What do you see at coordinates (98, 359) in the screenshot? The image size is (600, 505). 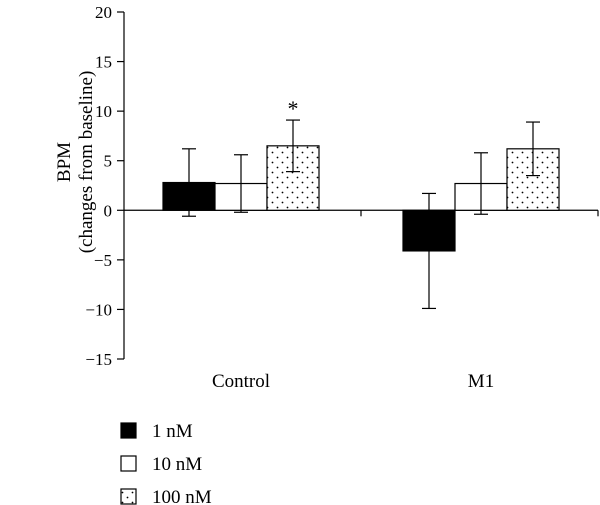 I see `y-tick-label: −15` at bounding box center [98, 359].